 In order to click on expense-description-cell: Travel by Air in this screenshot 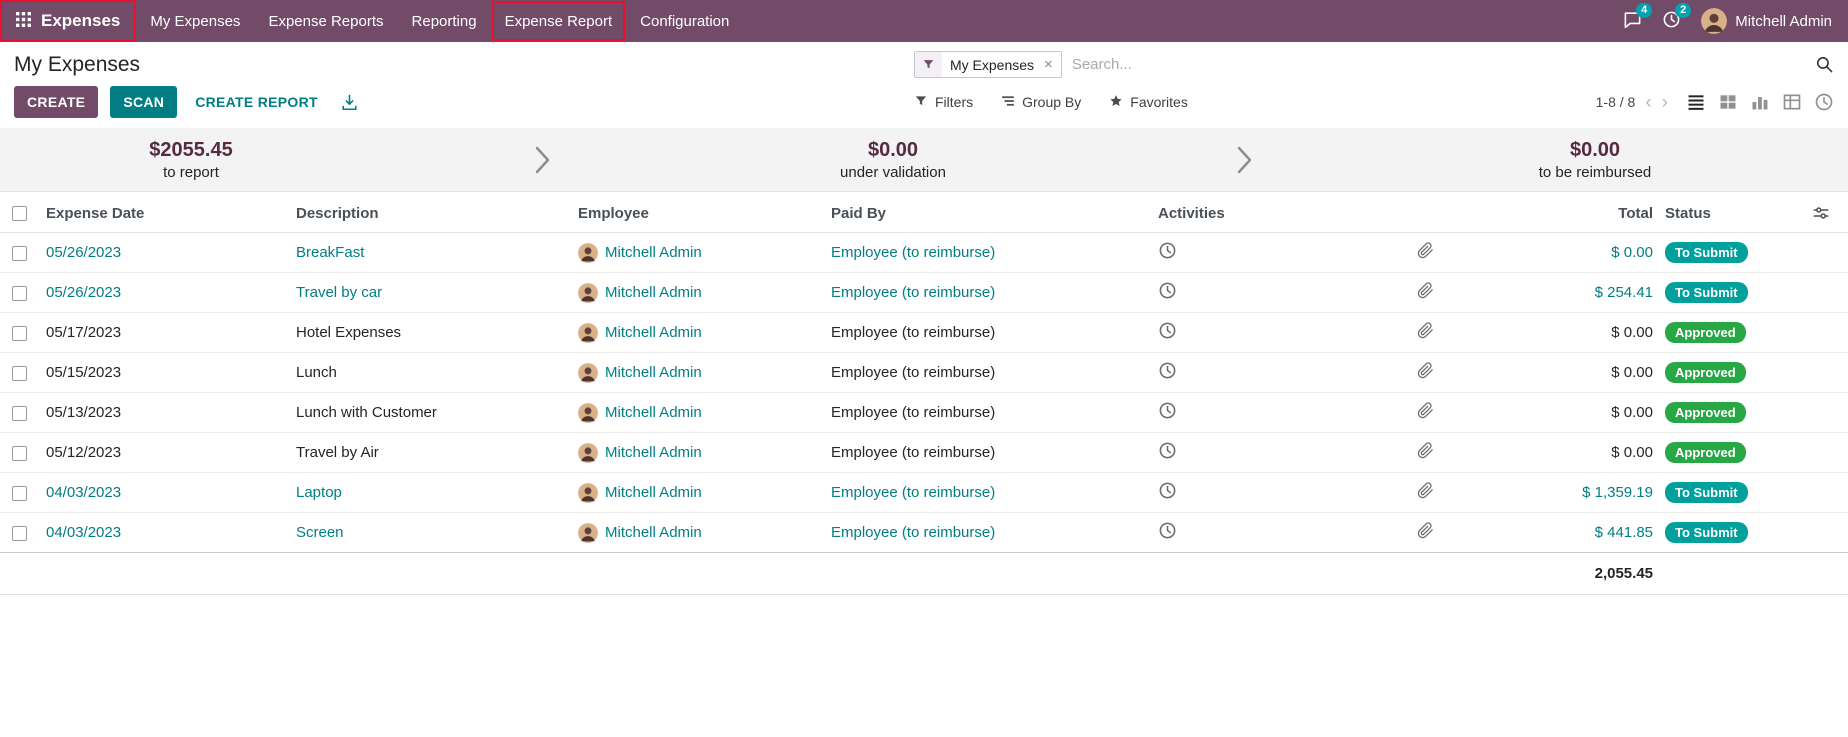, I will do `click(431, 452)`.